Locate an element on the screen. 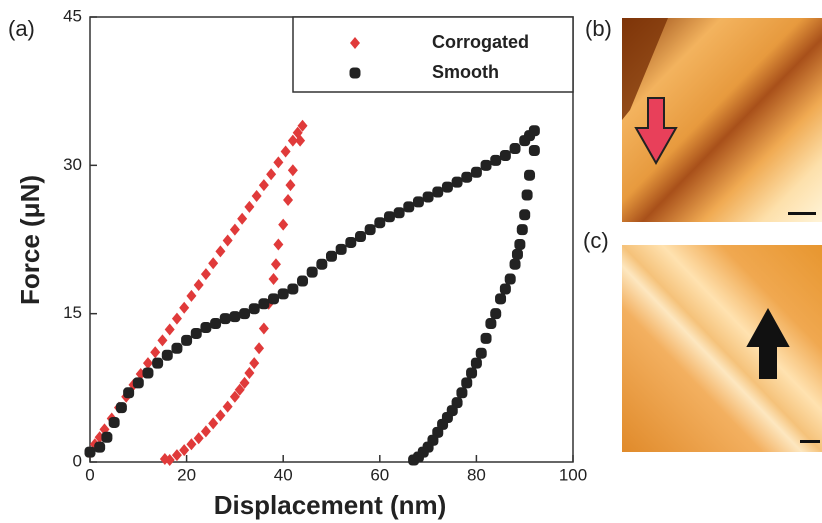 This screenshot has height=523, width=822. x-tick-label: 0 is located at coordinates (89, 474).